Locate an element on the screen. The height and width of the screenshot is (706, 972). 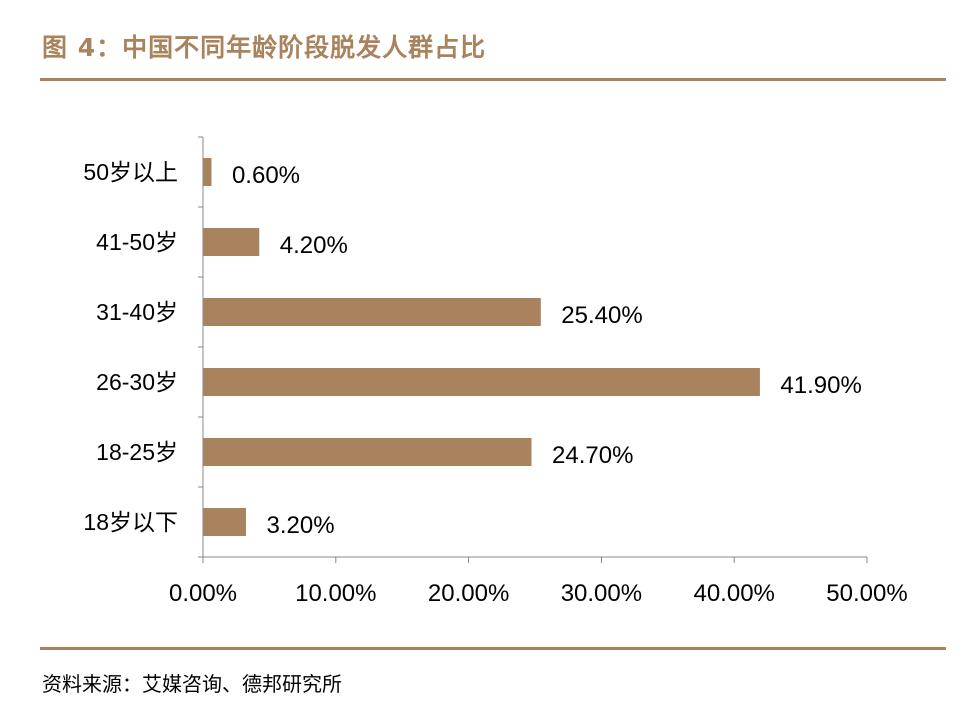
category-label: 41-50岁 is located at coordinates (137, 242).